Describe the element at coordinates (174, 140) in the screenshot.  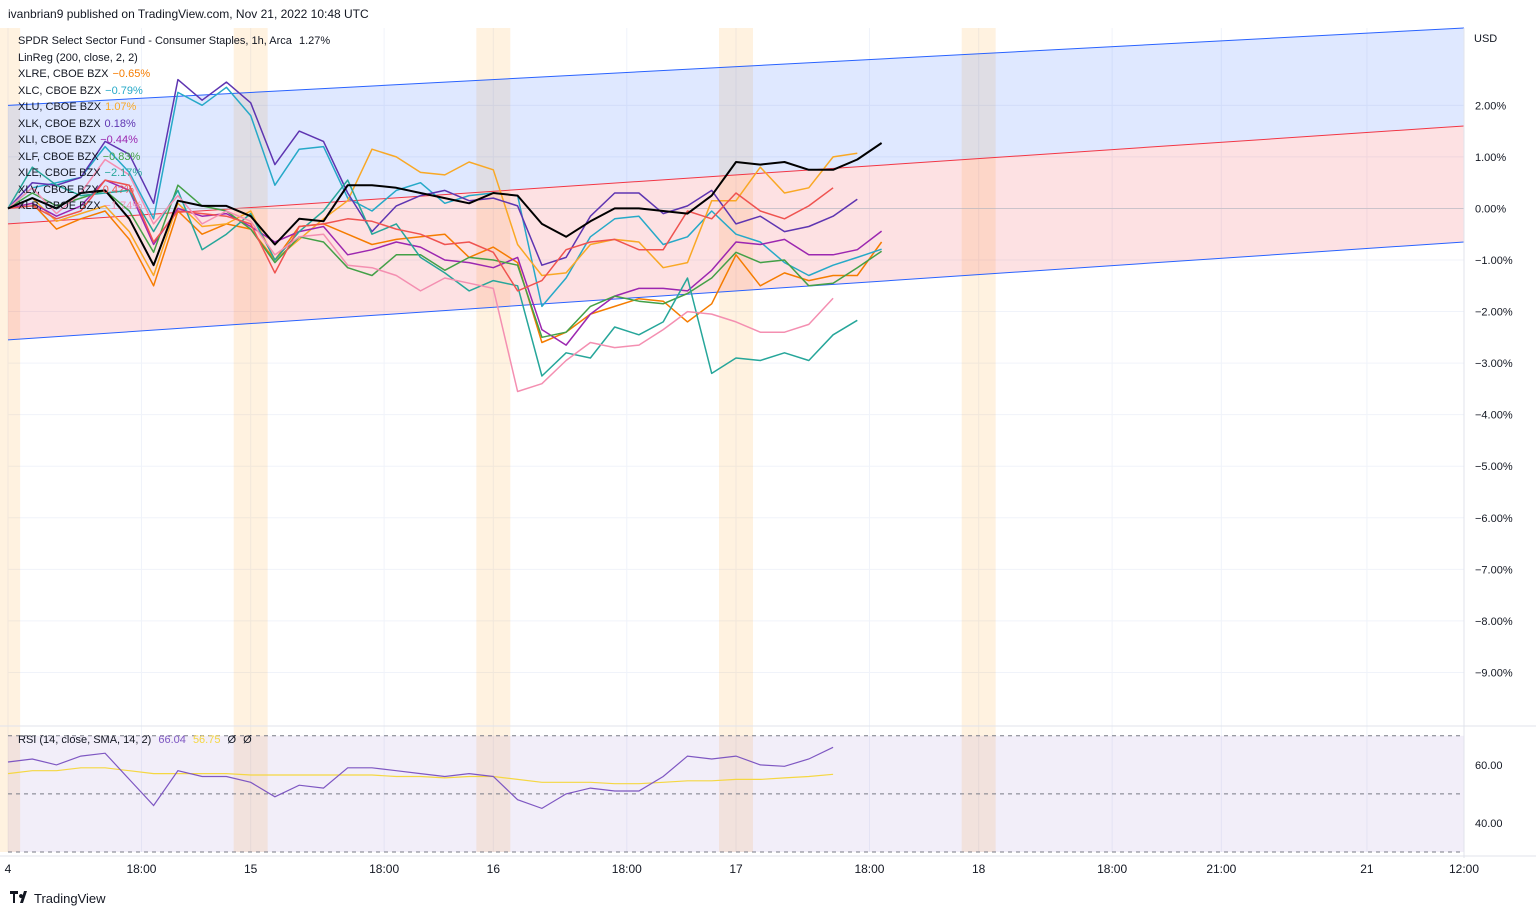
I see `legend-row: XLI, CBOE BZX −0.44%` at that location.